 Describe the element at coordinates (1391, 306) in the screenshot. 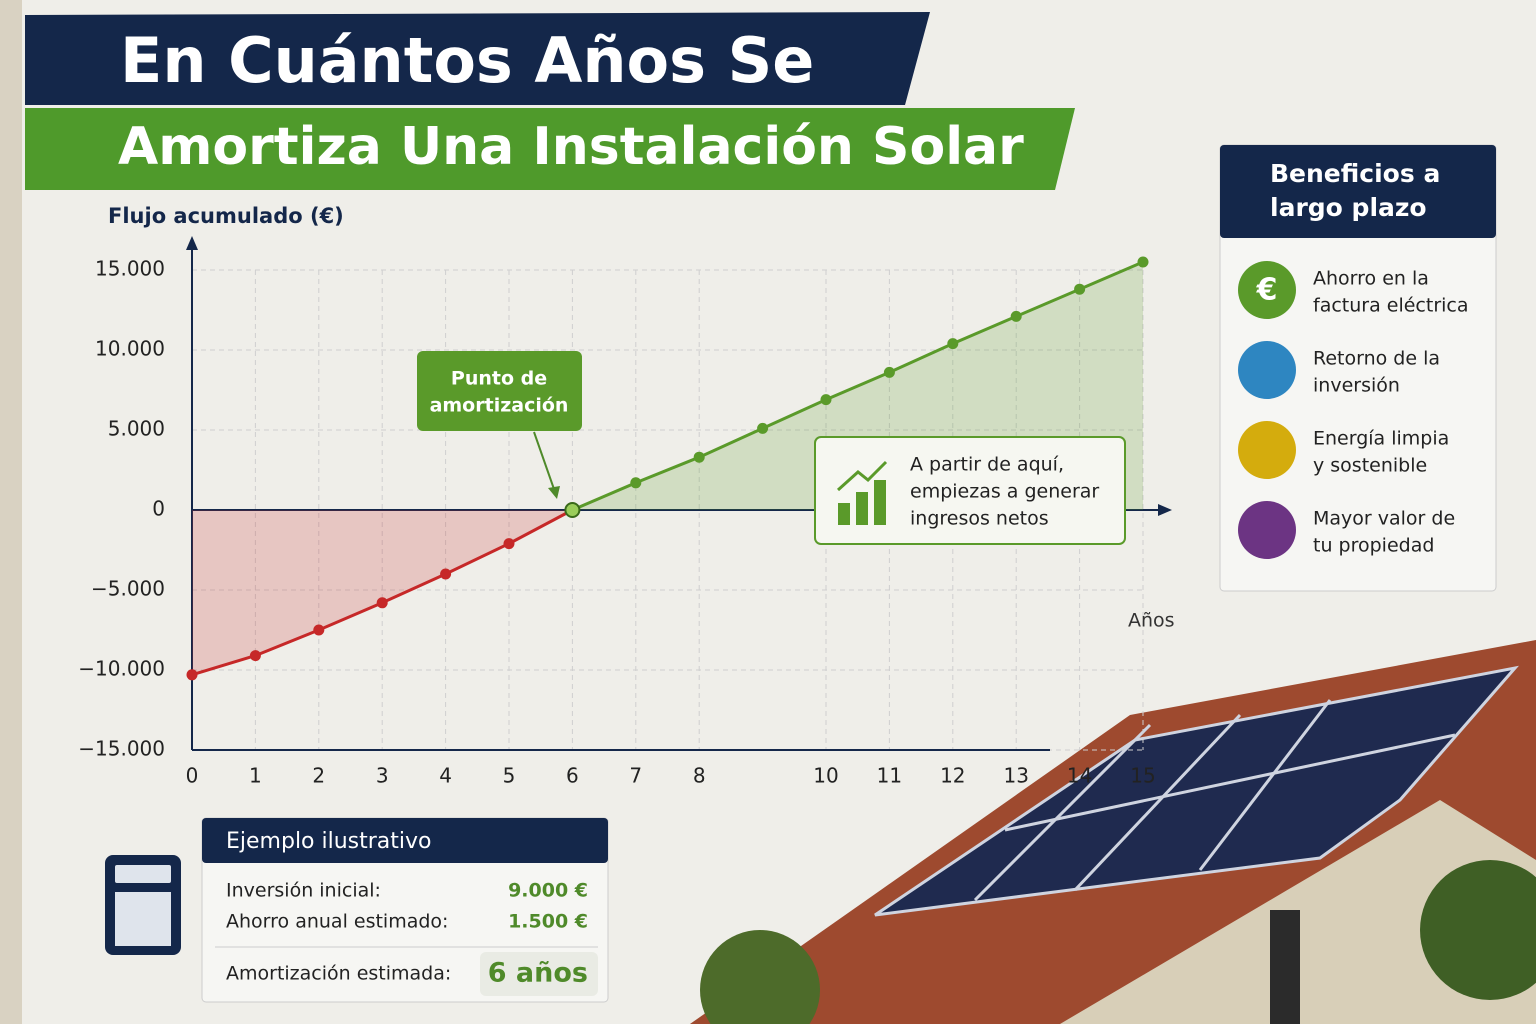

I see `benefit-text: factura eléctrica` at that location.